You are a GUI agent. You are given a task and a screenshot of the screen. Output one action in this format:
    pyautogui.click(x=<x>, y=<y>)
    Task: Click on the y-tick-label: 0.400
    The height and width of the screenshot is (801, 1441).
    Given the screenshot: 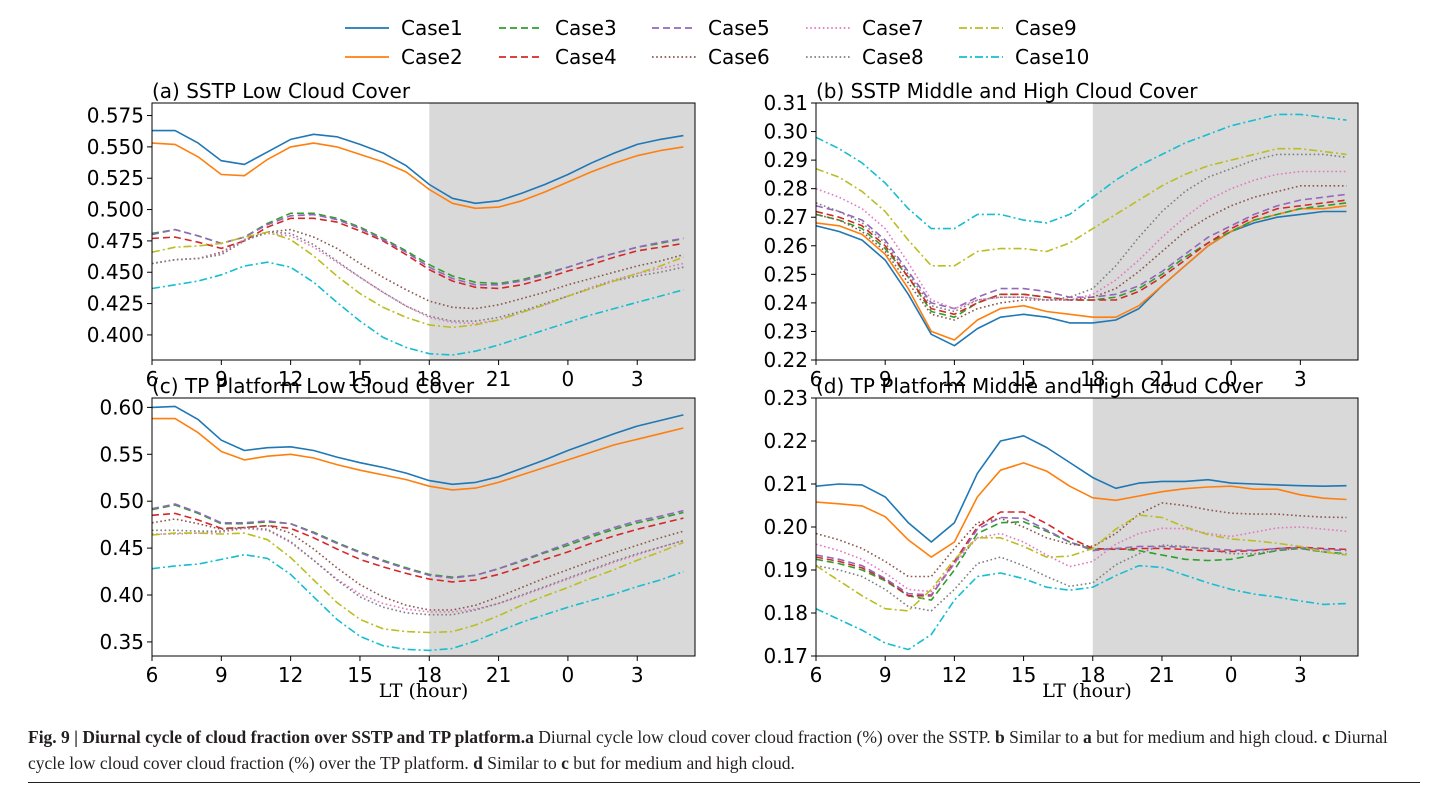 What is the action you would take?
    pyautogui.click(x=115, y=335)
    